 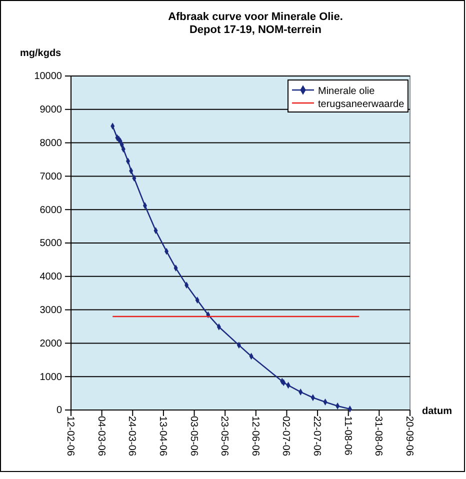 What do you see at coordinates (286, 436) in the screenshot?
I see `x-tick-label: 02-07-06` at bounding box center [286, 436].